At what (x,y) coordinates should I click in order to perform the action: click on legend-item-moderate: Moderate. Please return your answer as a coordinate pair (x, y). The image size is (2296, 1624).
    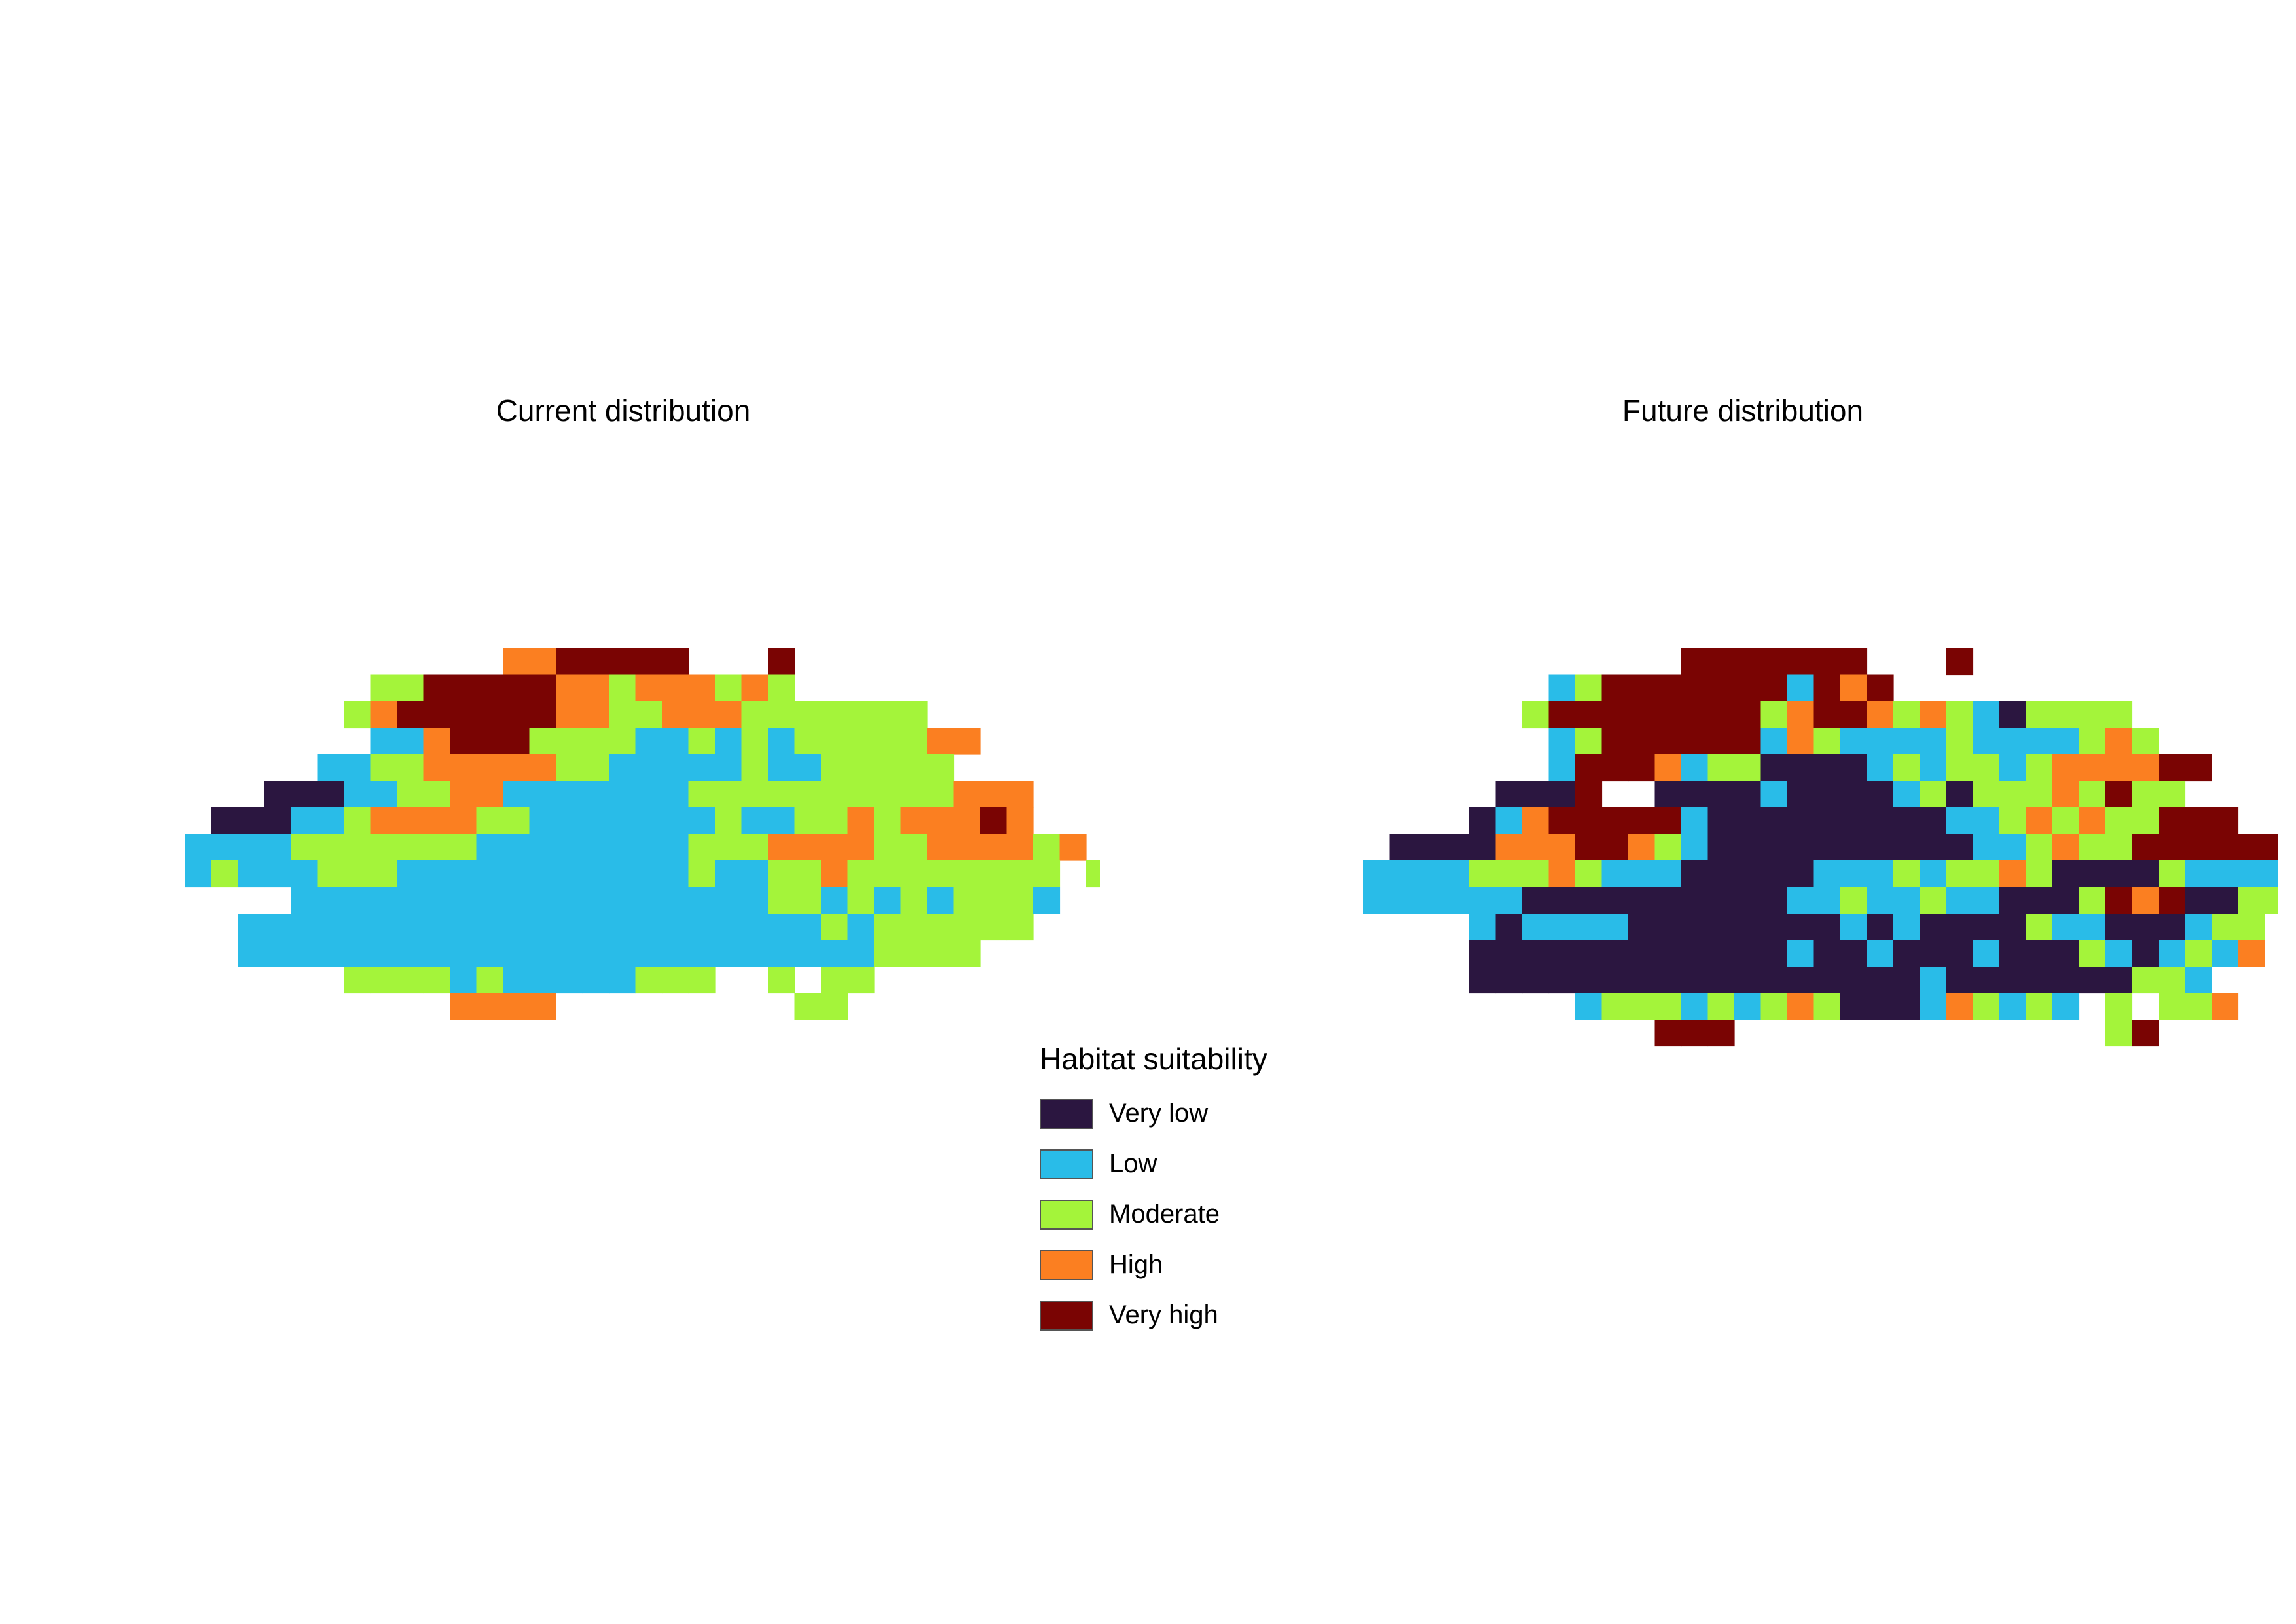
    Looking at the image, I should click on (1153, 1214).